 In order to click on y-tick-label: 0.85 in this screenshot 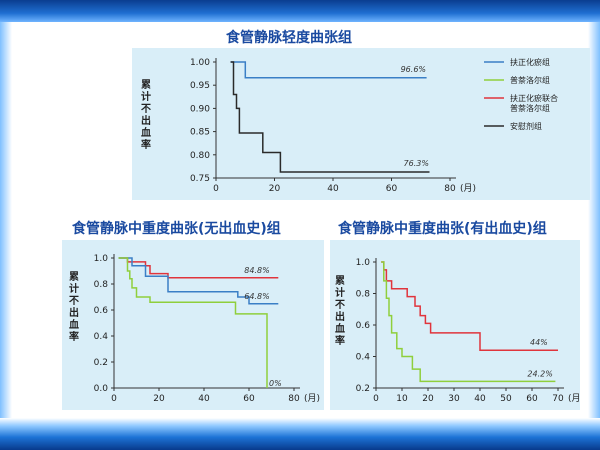, I will do `click(200, 133)`.